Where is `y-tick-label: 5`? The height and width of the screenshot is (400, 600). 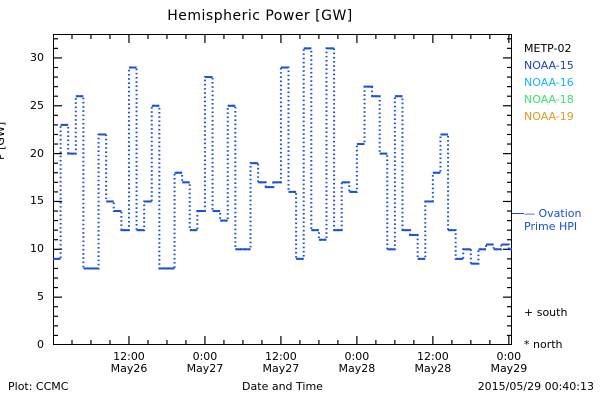
y-tick-label: 5 is located at coordinates (40, 297).